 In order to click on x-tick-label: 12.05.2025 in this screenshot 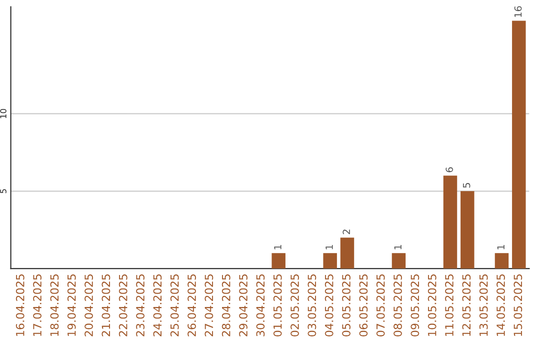, I will do `click(466, 305)`.